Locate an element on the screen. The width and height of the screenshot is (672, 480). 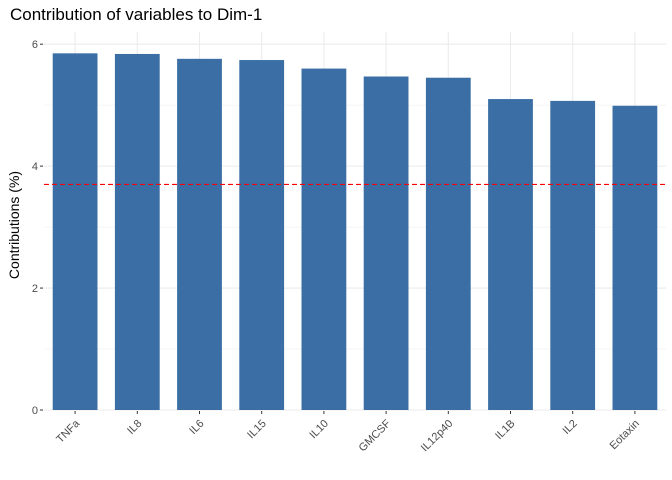
bar-il2 is located at coordinates (573, 255).